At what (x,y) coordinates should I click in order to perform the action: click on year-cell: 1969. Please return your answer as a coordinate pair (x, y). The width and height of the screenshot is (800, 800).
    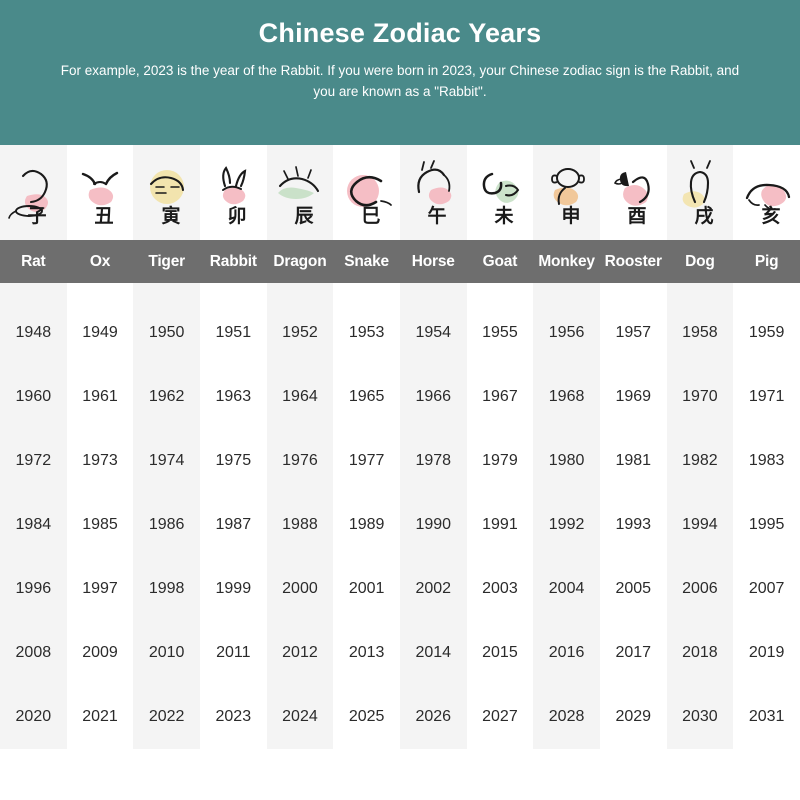
    Looking at the image, I should click on (633, 396).